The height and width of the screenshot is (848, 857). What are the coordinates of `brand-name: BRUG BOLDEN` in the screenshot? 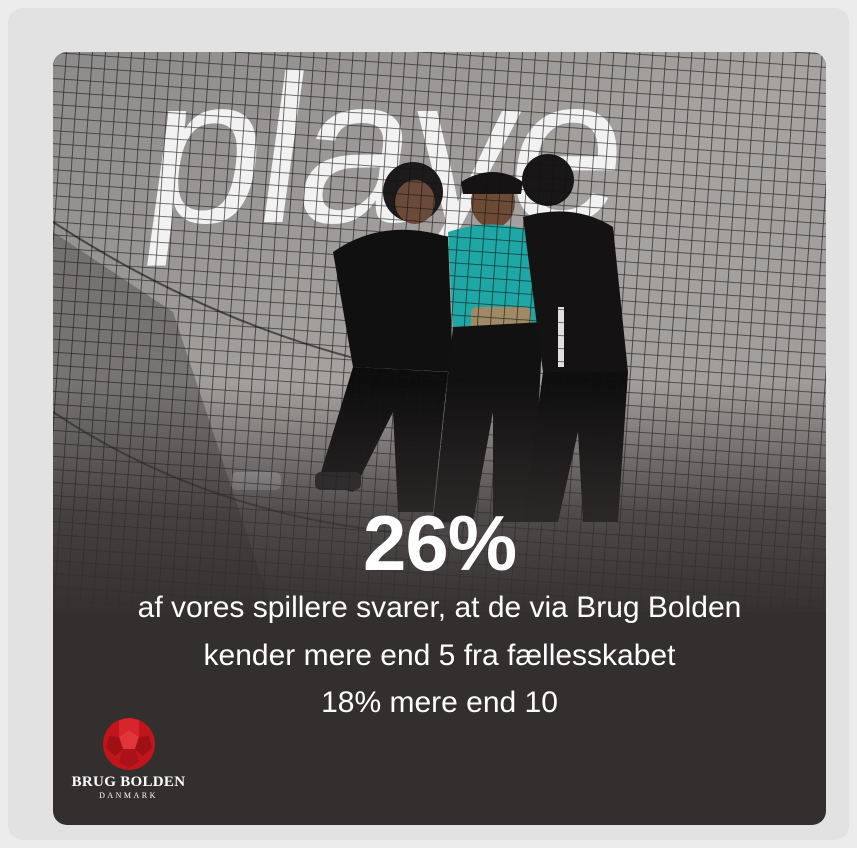 It's located at (128, 782).